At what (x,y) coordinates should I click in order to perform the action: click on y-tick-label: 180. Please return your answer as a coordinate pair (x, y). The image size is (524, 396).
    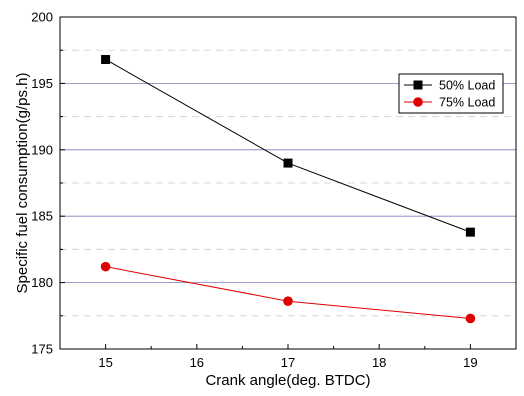
    Looking at the image, I should click on (42, 282).